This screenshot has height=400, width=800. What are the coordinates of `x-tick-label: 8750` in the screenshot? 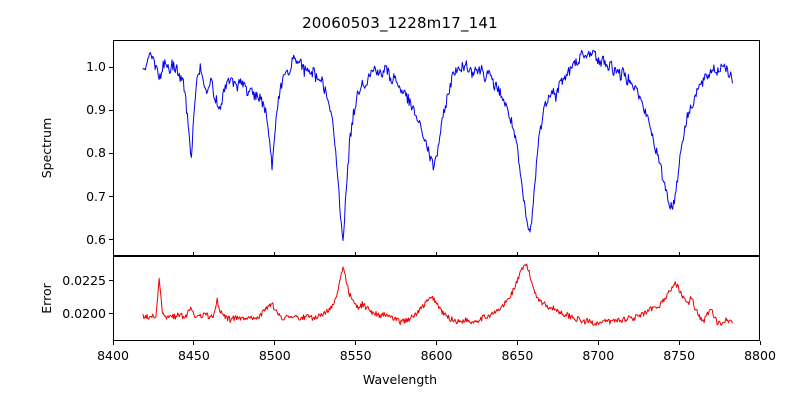 It's located at (679, 355).